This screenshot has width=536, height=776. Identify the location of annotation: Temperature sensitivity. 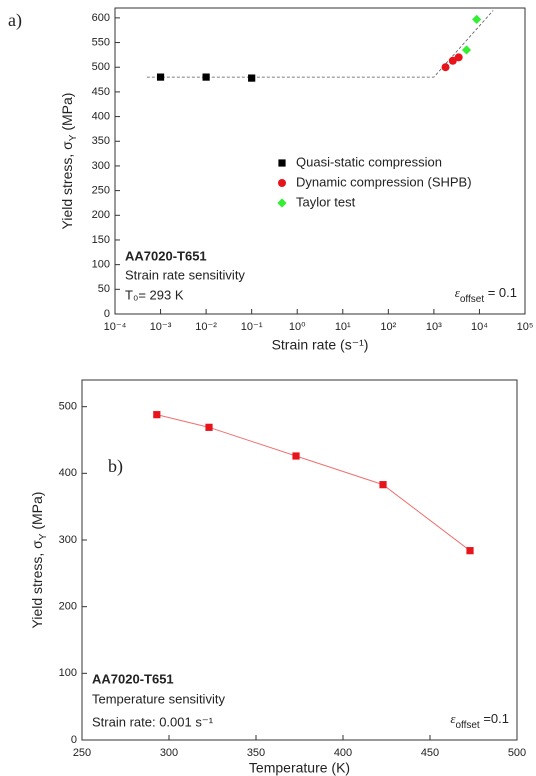
(158, 698).